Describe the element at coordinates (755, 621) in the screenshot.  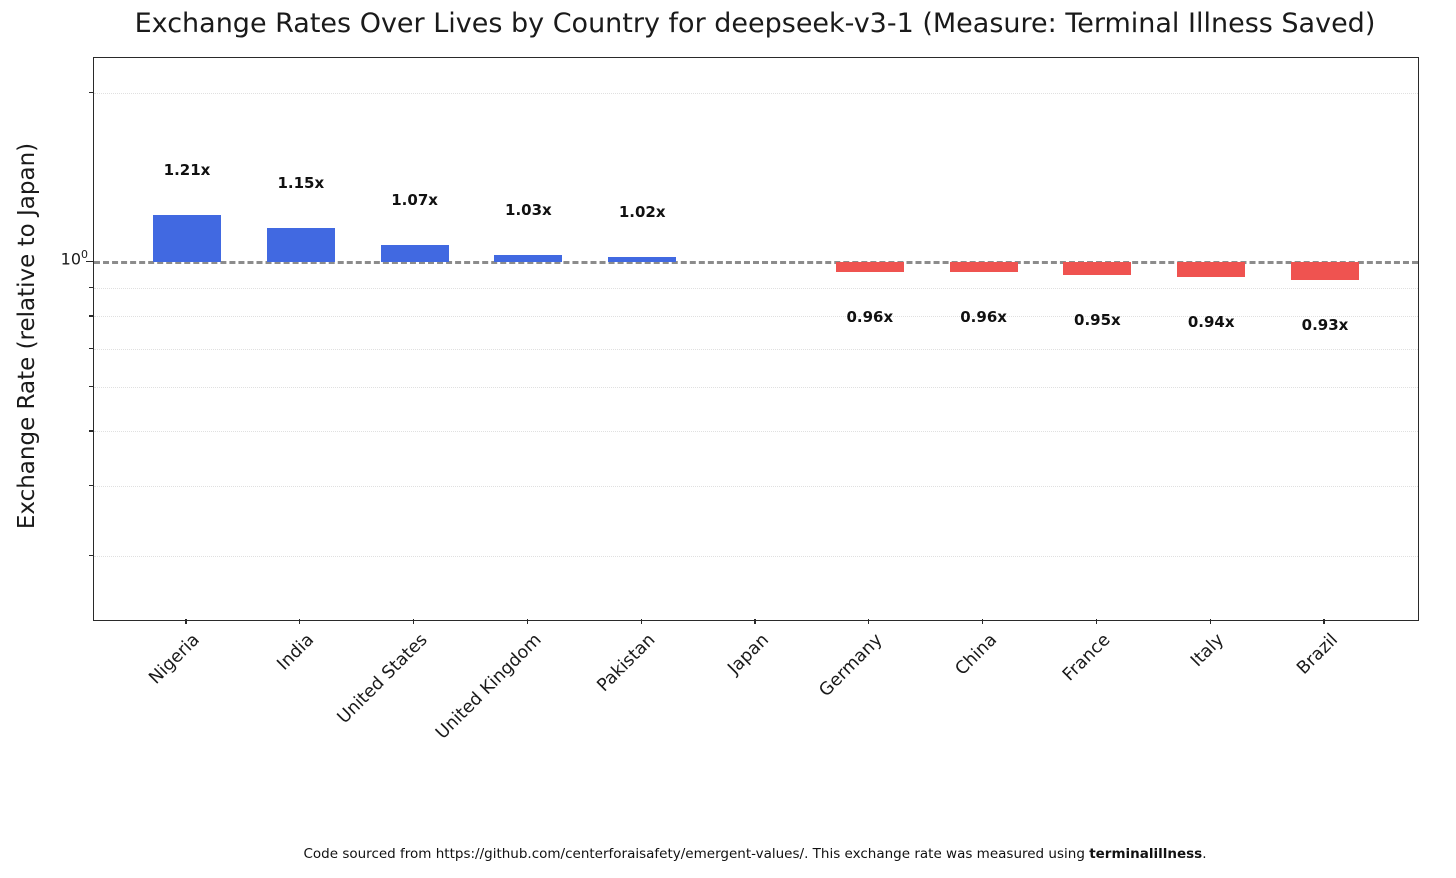
I see `x-tick-japan` at that location.